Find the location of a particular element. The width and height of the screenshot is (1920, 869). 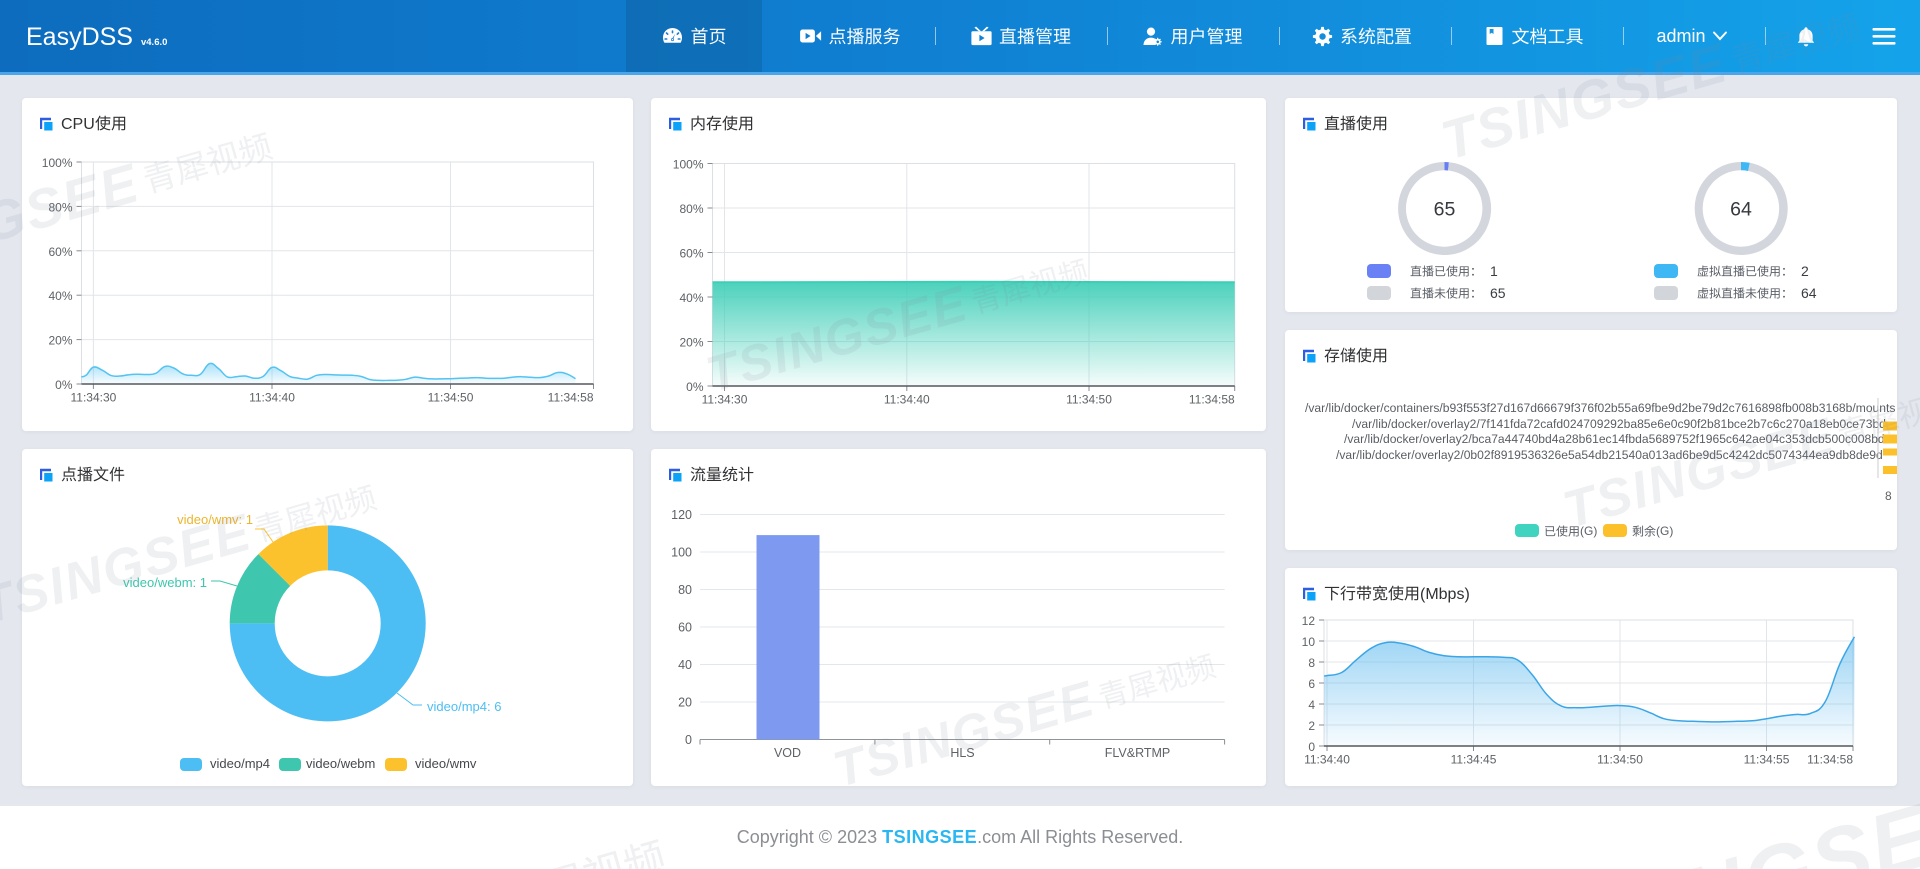

svg-text: 65 is located at coordinates (1445, 210).